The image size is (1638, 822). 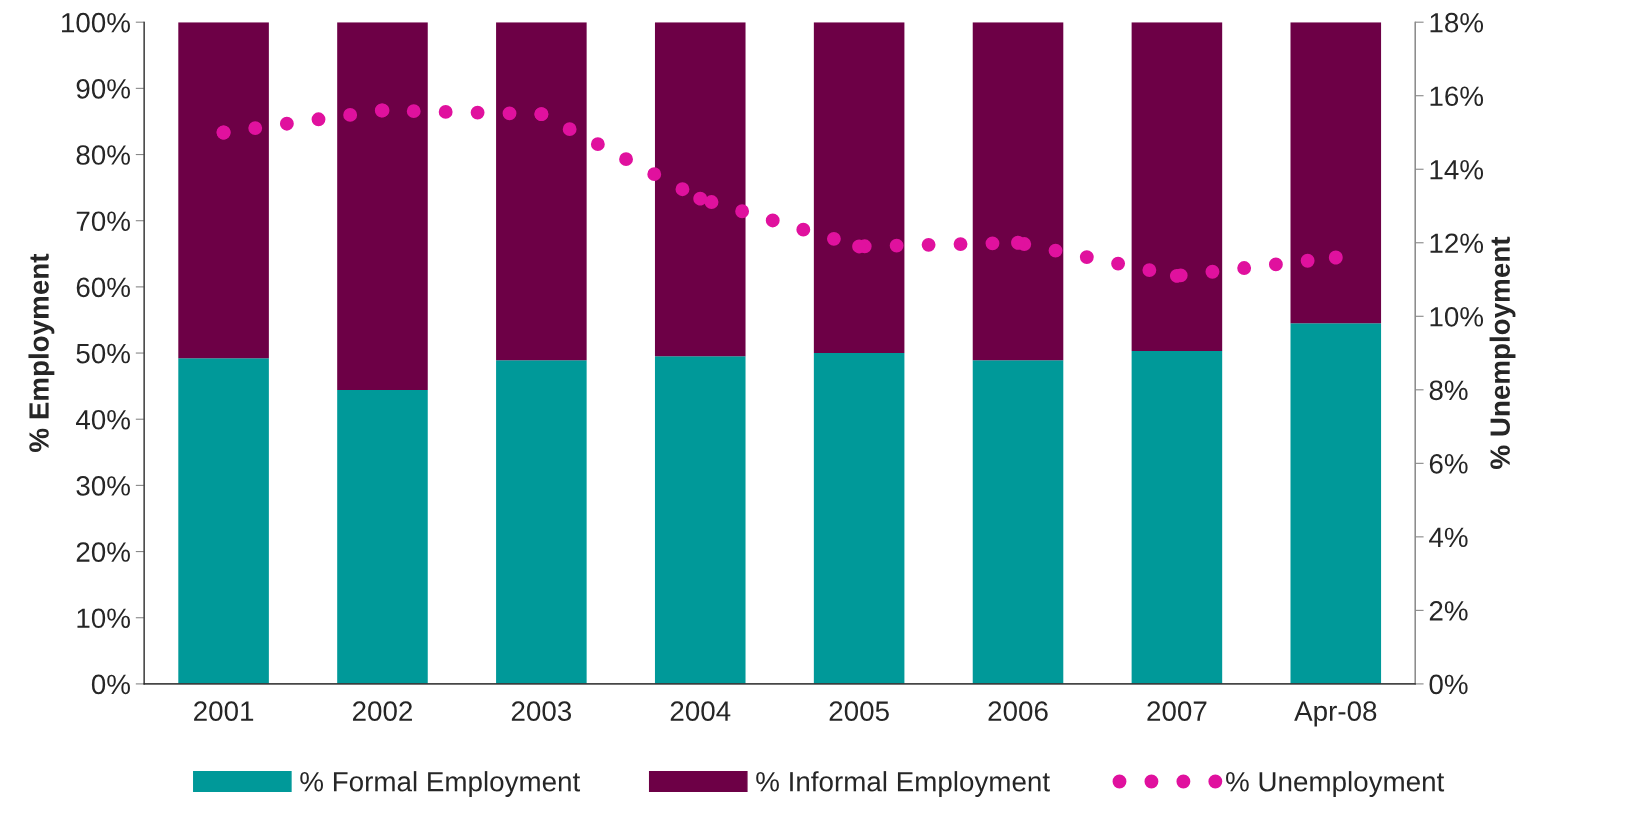 I want to click on y2-tick-label: 6%, so click(x=1448, y=464).